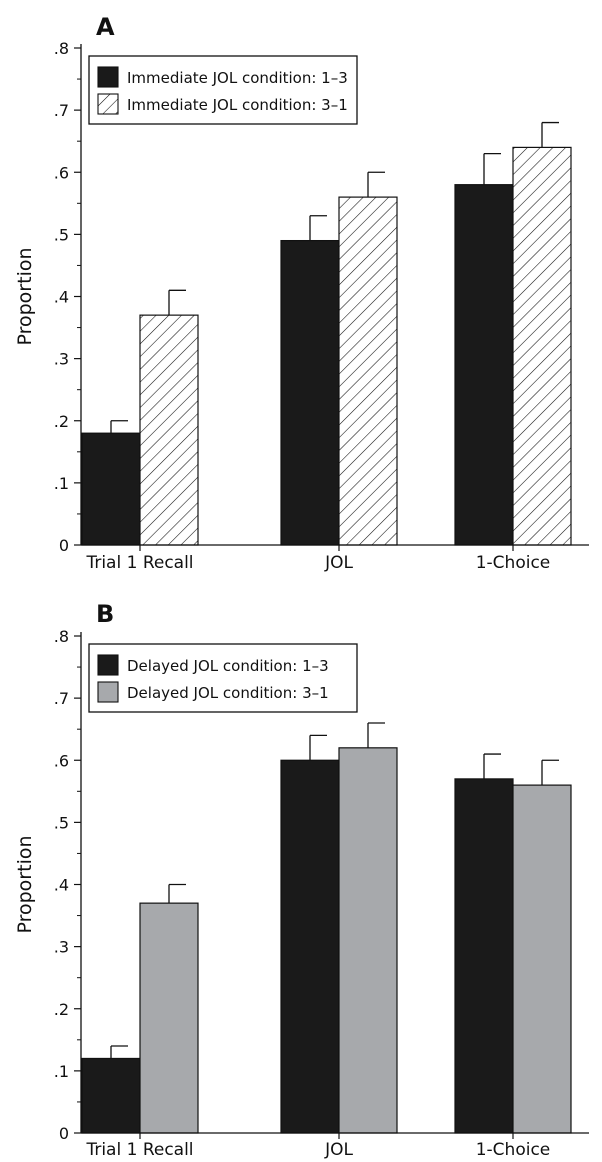  What do you see at coordinates (237, 105) in the screenshot?
I see `legend-label: Immediate JOL condition: 3–1` at bounding box center [237, 105].